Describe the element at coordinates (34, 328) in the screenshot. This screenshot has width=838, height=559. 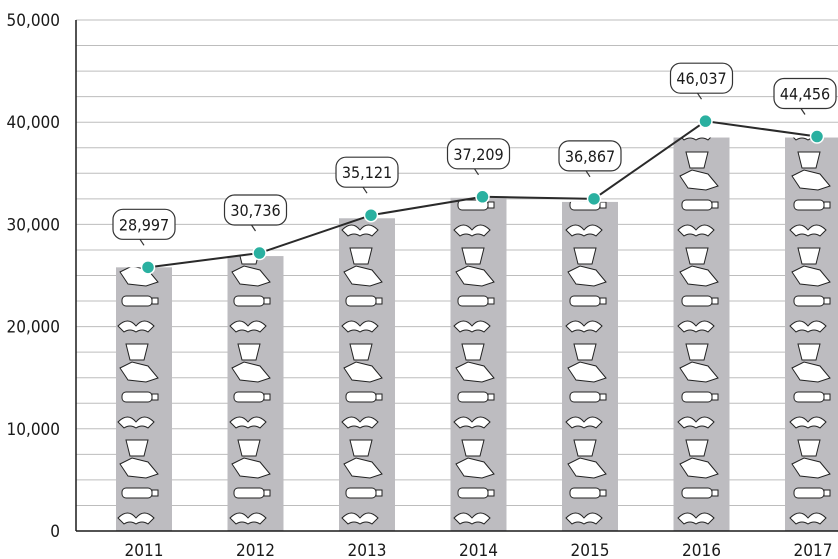
I see `y-tick-label: 20,000` at that location.